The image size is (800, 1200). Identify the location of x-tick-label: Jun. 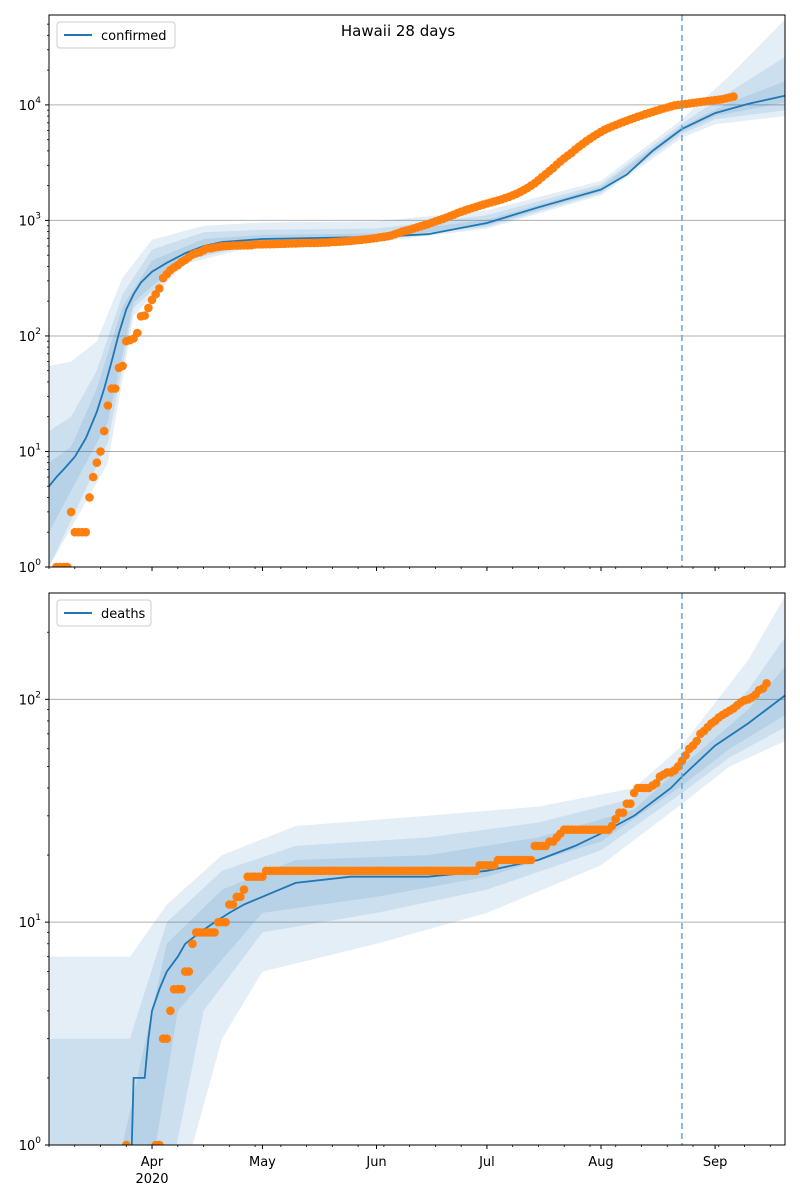
(375, 1162).